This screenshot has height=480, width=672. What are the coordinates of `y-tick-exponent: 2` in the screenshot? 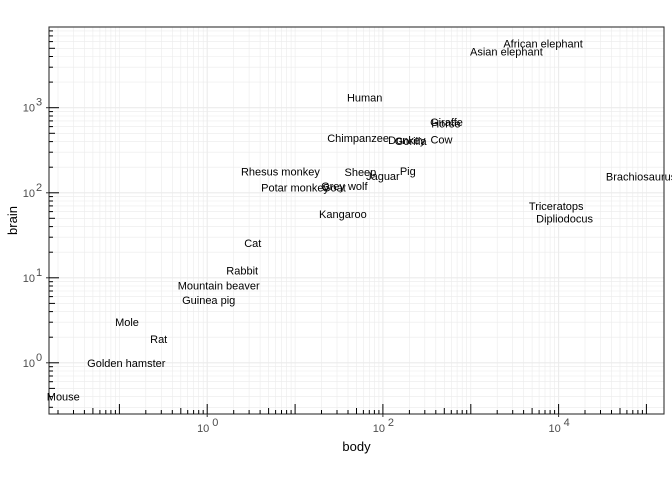 It's located at (39, 188).